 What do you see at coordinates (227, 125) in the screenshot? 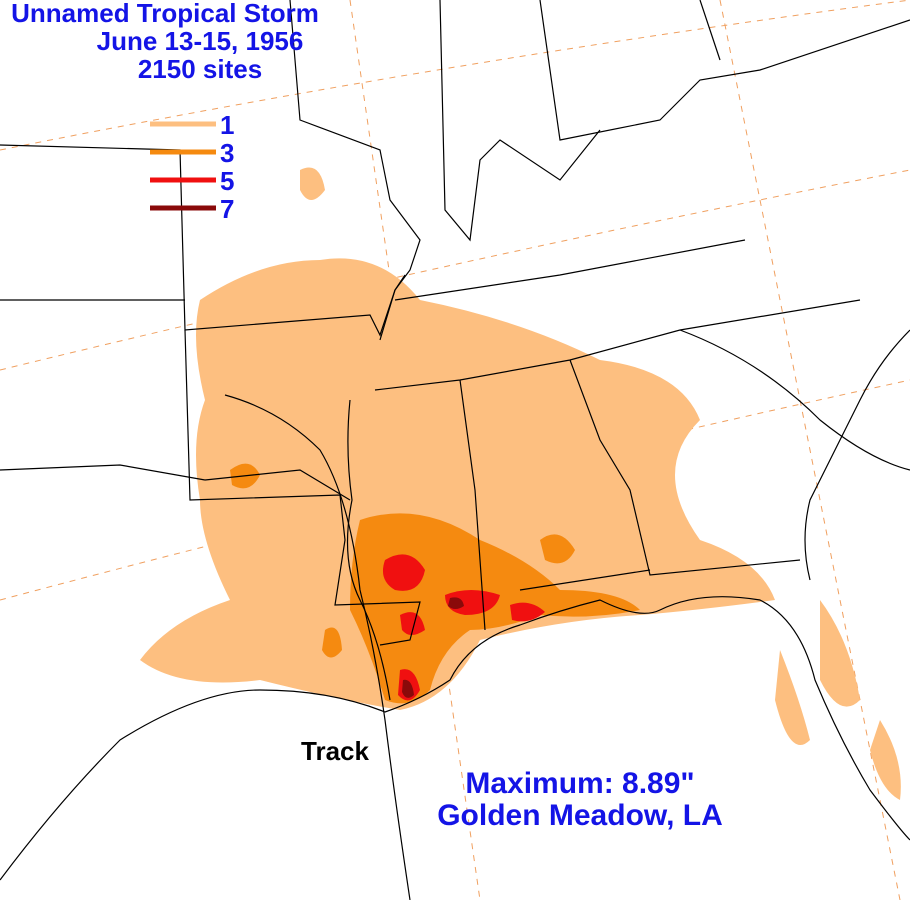
I see `legend-label: 1` at bounding box center [227, 125].